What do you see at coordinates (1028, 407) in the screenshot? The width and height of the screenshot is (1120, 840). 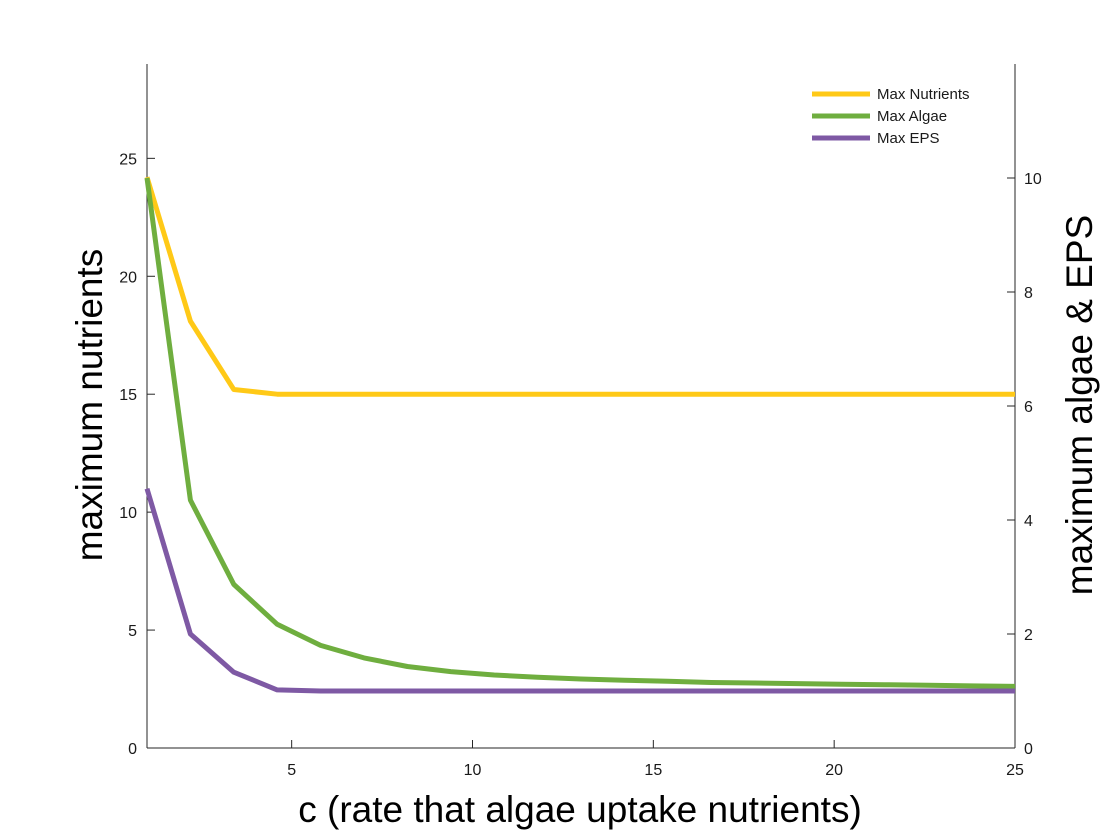 I see `y-right-tick-label: 6` at bounding box center [1028, 407].